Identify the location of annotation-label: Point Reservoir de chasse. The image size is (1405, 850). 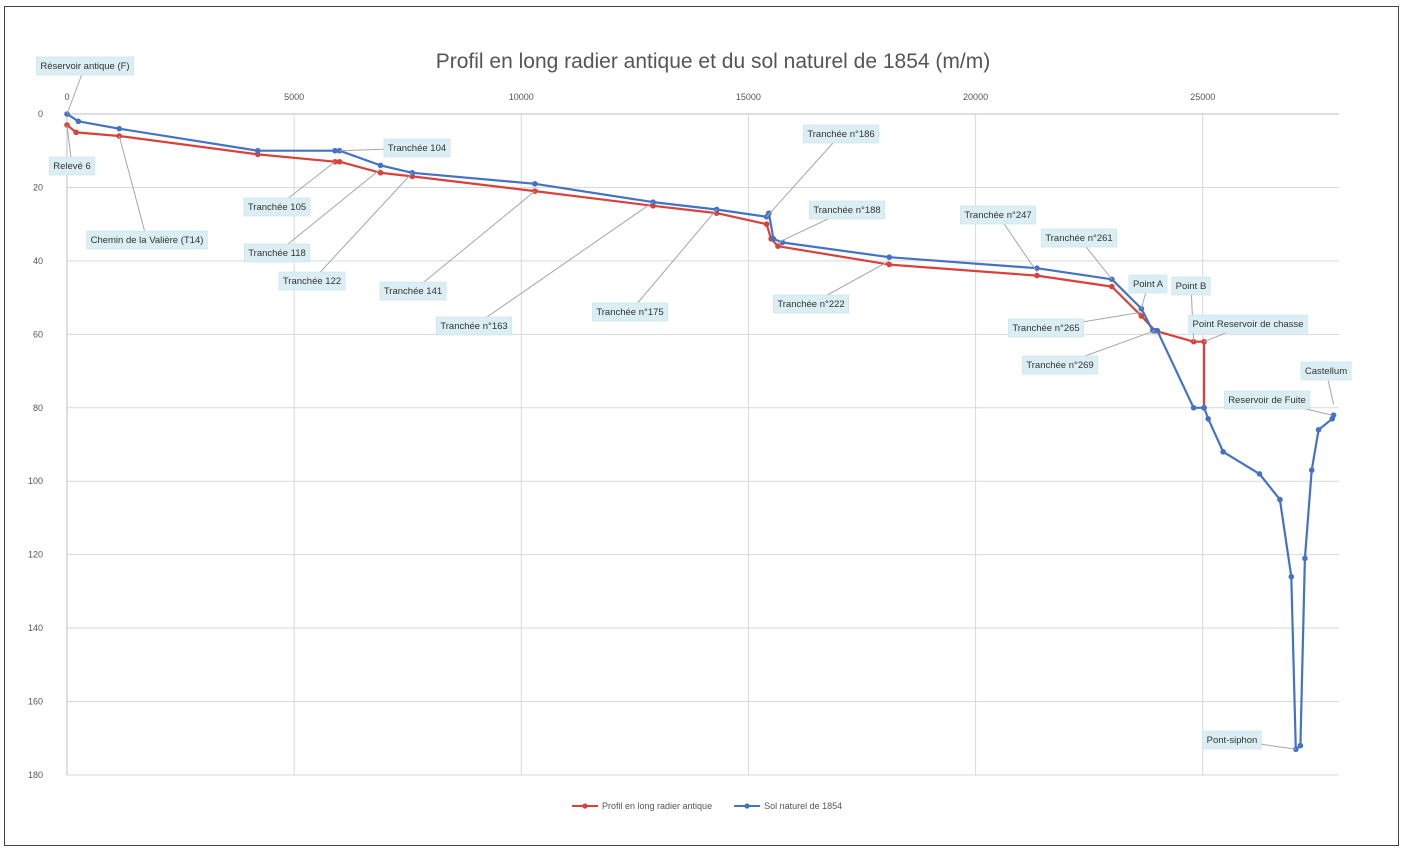
(1248, 324).